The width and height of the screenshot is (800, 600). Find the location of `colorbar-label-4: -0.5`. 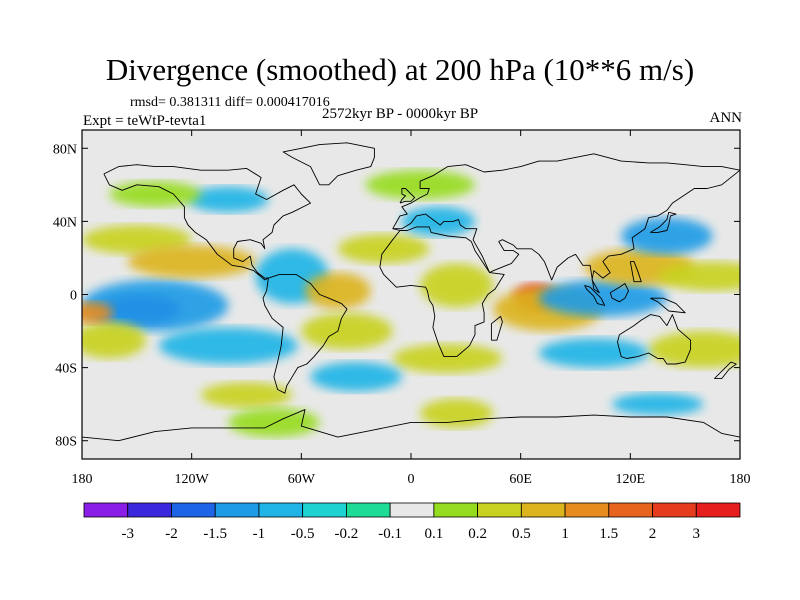

colorbar-label-4: -0.5 is located at coordinates (303, 534).